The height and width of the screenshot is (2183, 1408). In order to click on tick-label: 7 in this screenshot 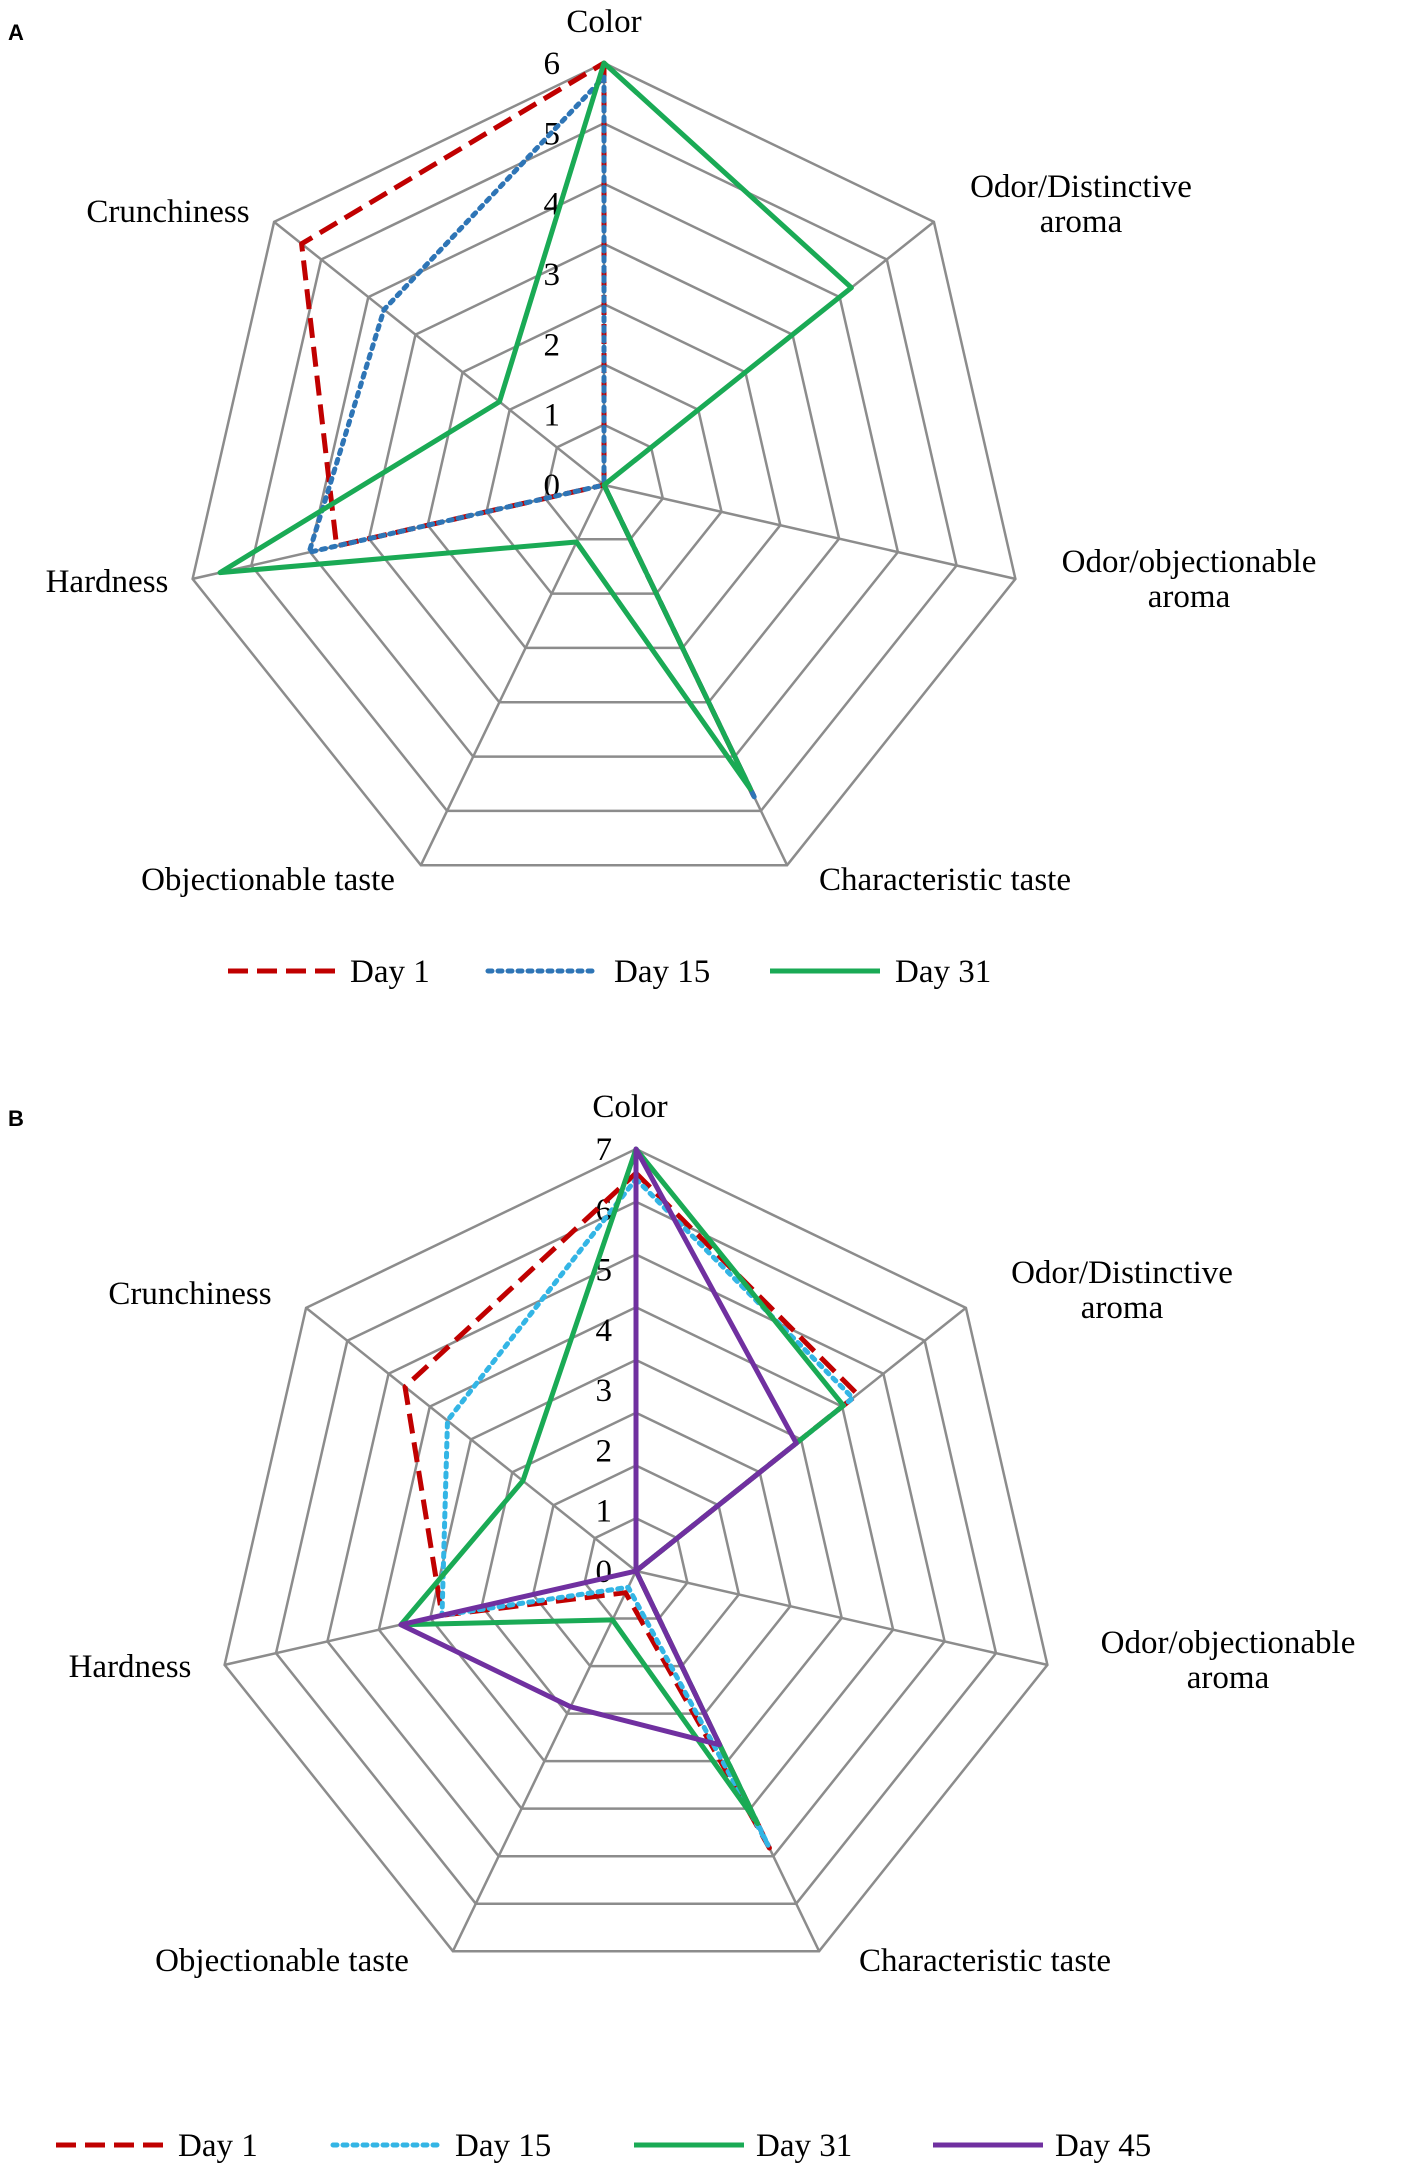, I will do `click(604, 1150)`.